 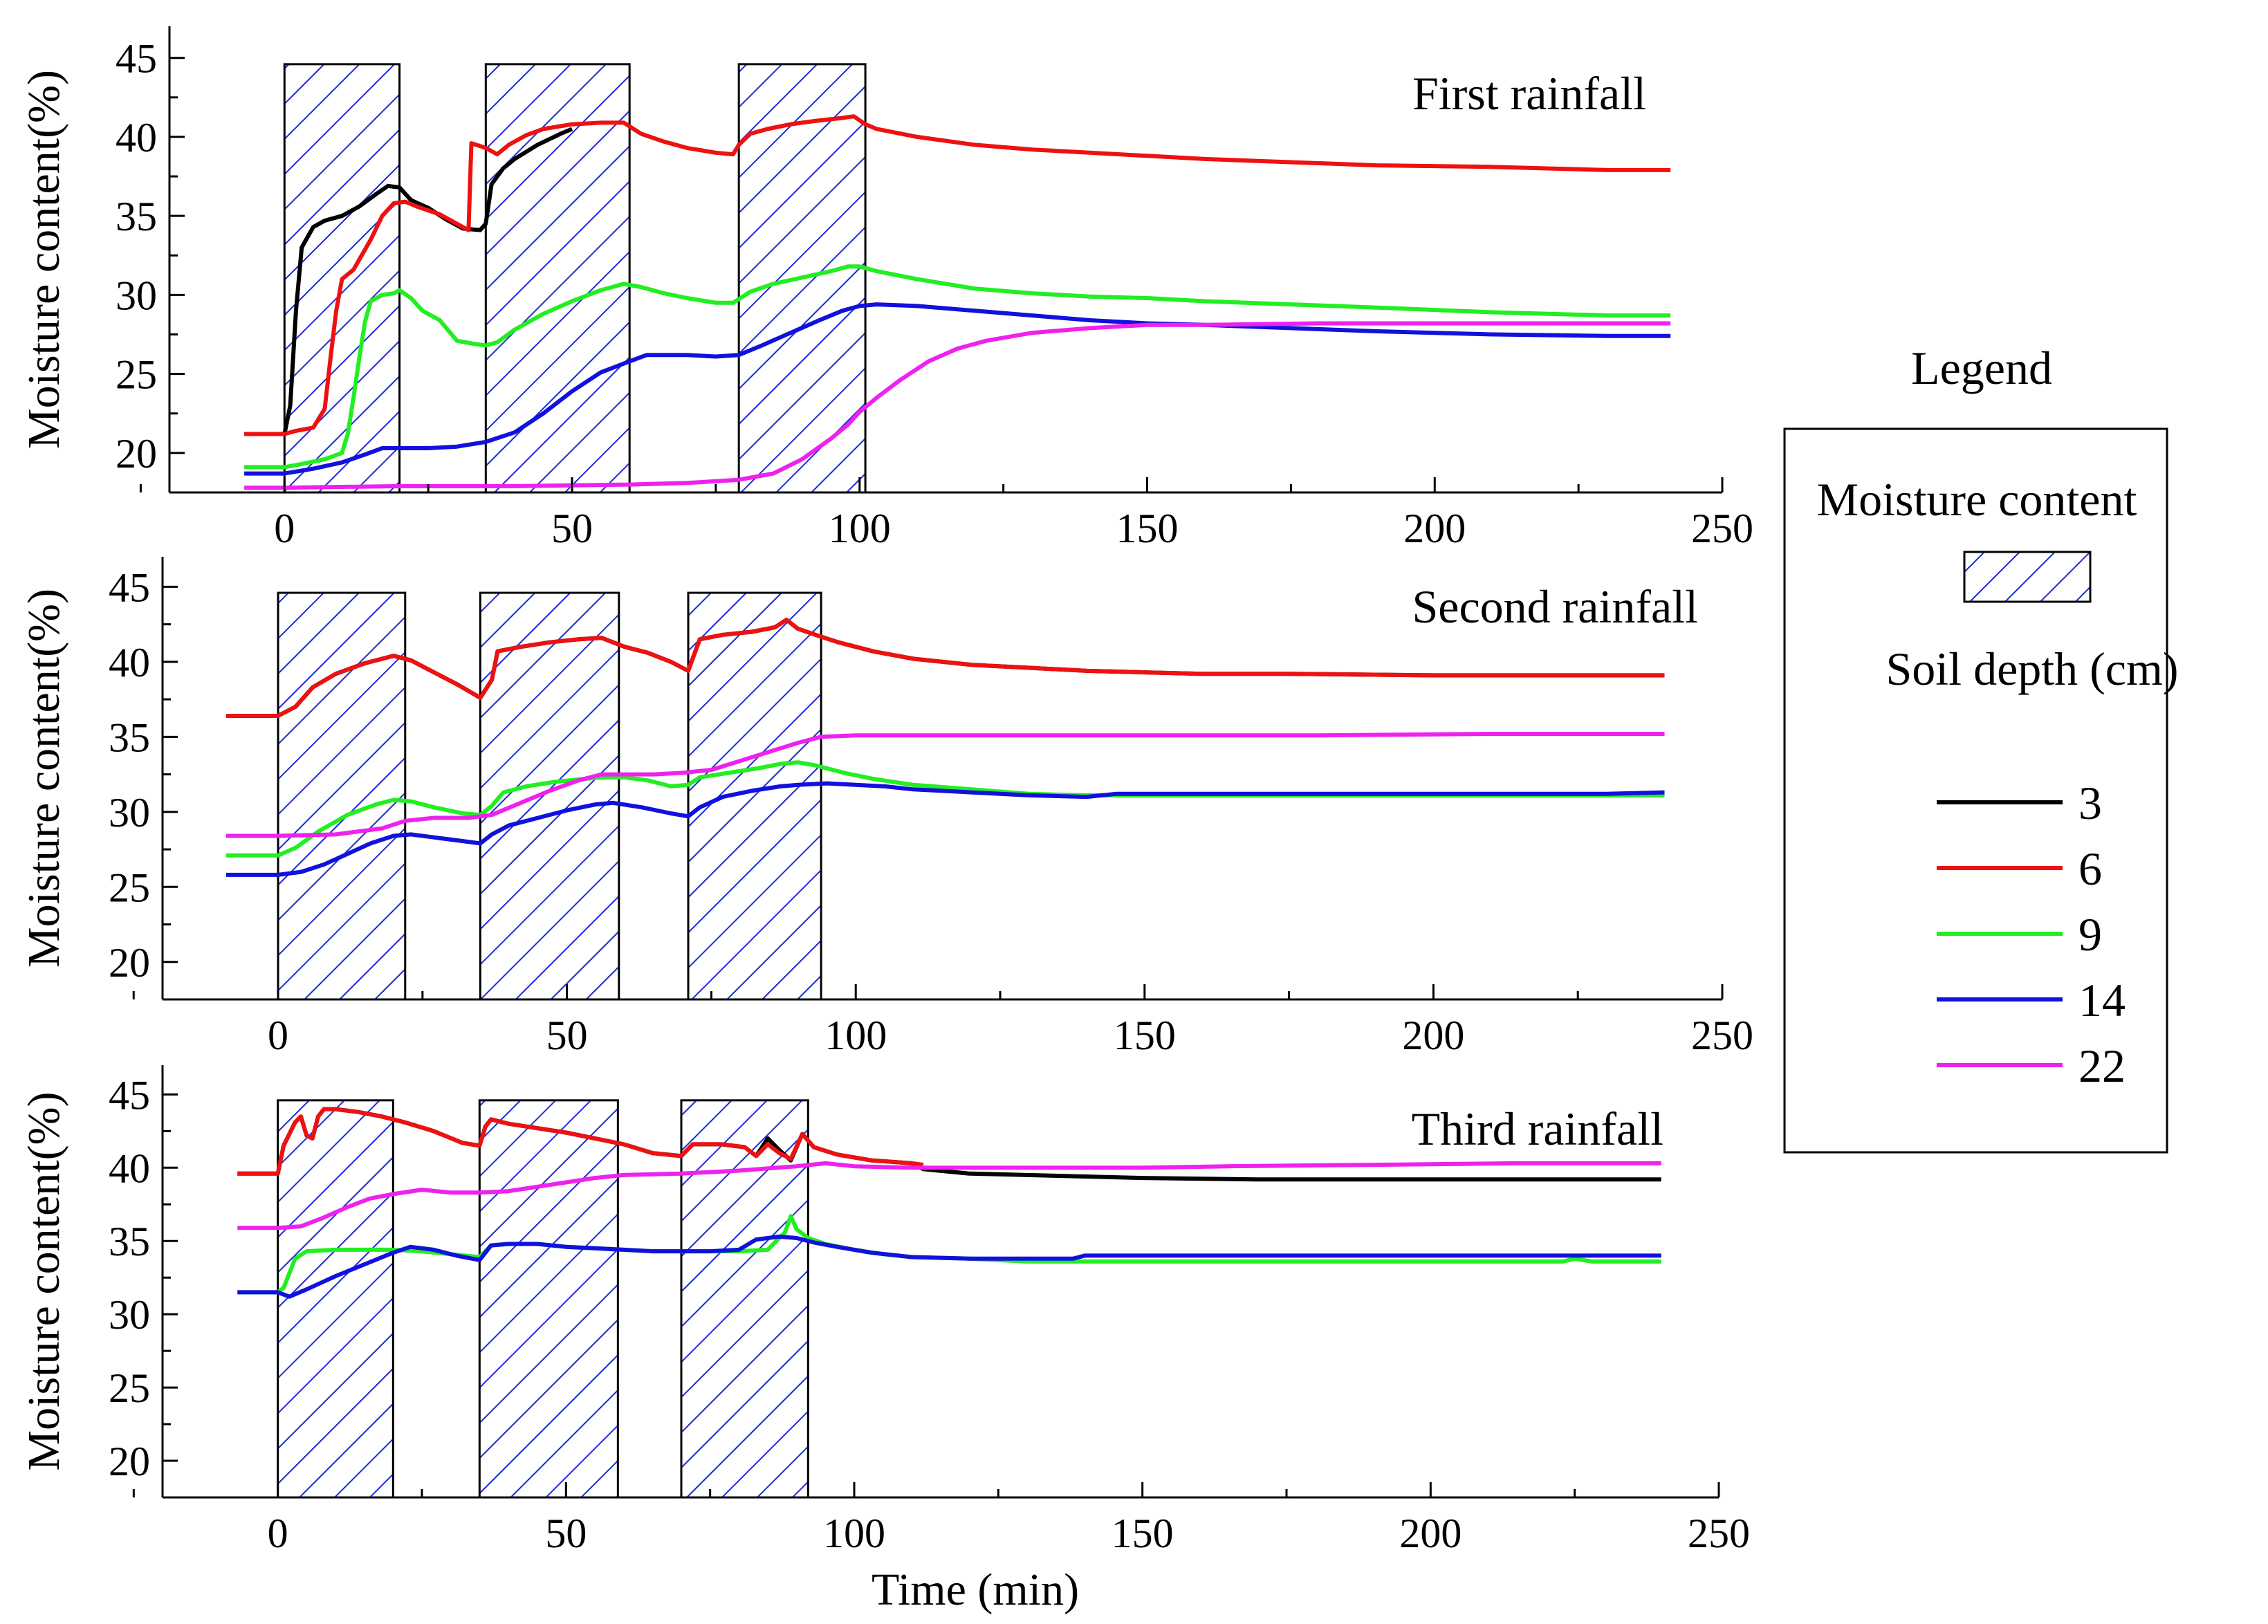 What do you see at coordinates (2090, 934) in the screenshot?
I see `legend-label-depth-9: 9` at bounding box center [2090, 934].